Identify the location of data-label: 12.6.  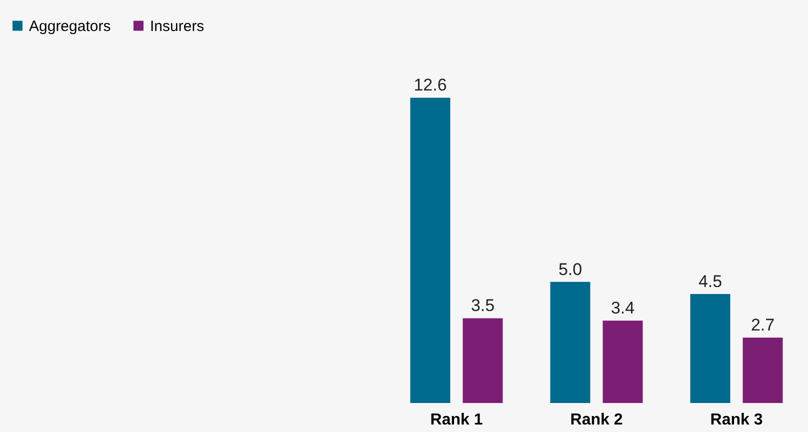
(430, 85).